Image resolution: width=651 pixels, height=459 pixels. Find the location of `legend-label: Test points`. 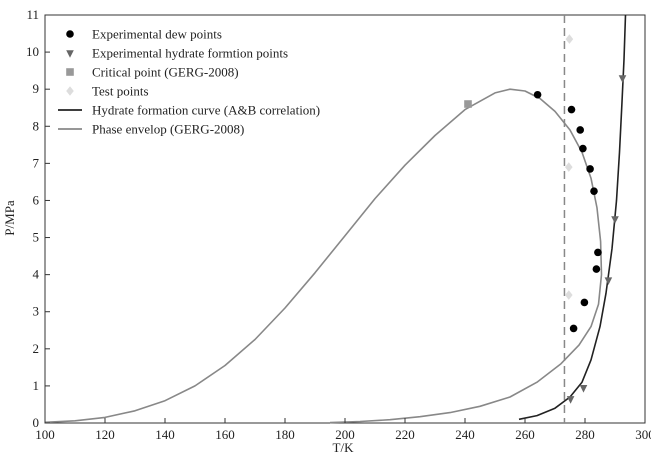

legend-label: Test points is located at coordinates (120, 91).